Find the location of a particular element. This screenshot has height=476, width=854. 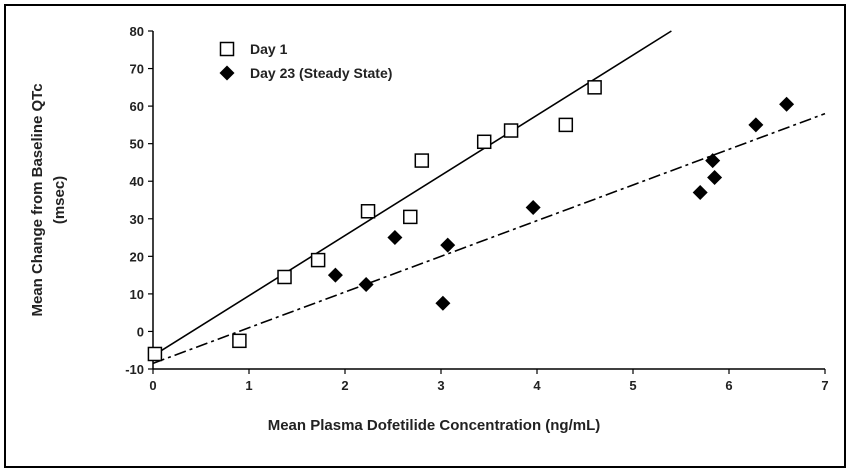

x-tick-label: 4 is located at coordinates (537, 385).